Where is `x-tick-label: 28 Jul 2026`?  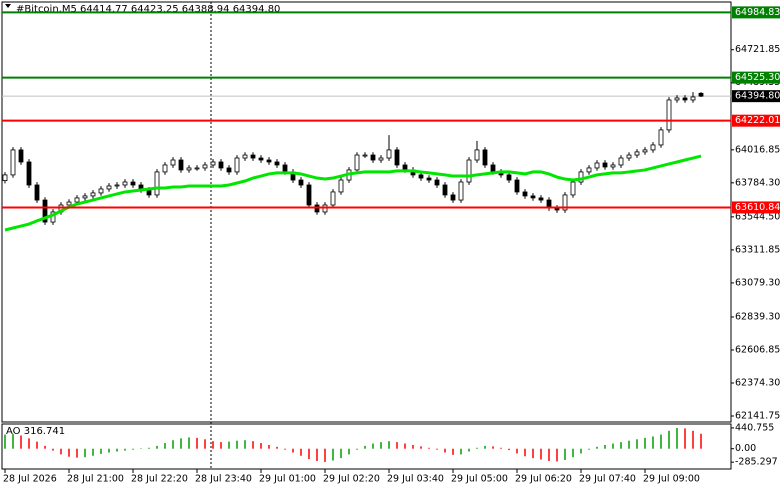
x-tick-label: 28 Jul 2026 is located at coordinates (30, 479).